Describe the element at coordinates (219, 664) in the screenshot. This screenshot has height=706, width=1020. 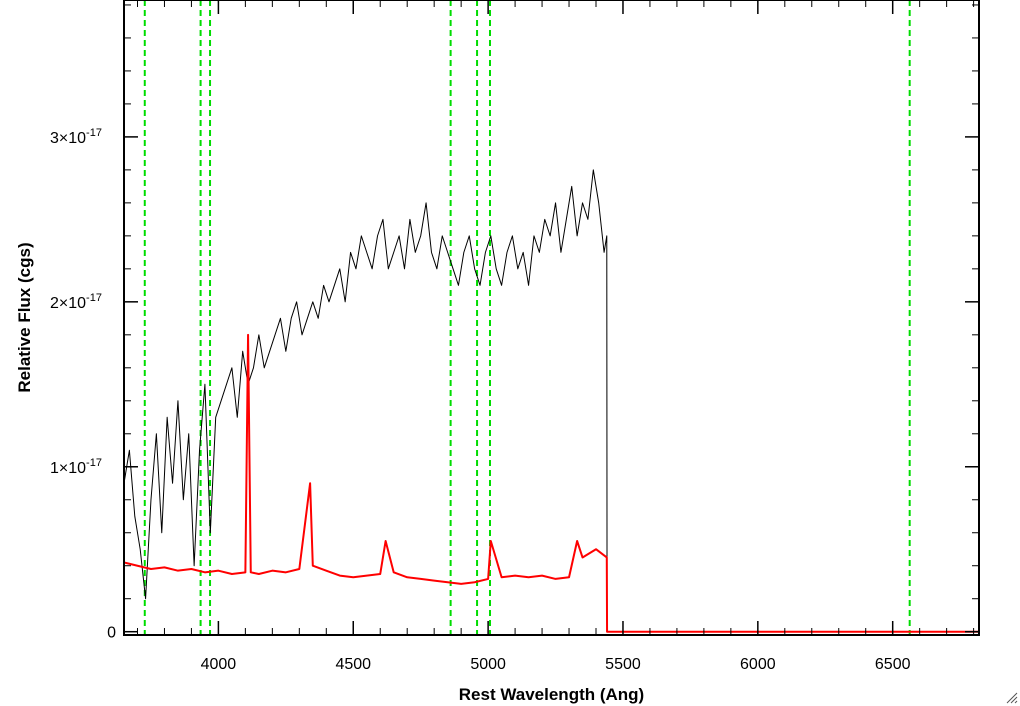
I see `x-tick-label: 4000` at that location.